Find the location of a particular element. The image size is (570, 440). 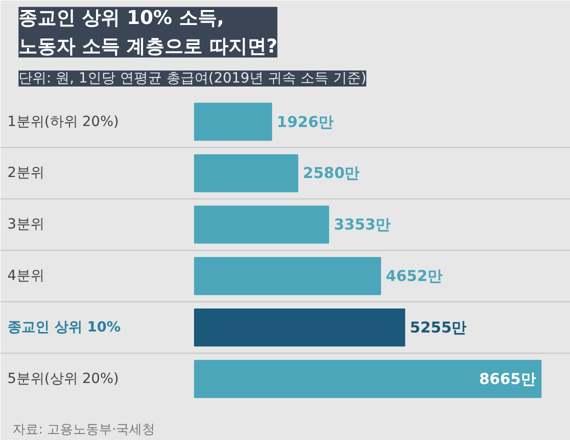

data-label: 2580만 is located at coordinates (331, 173).